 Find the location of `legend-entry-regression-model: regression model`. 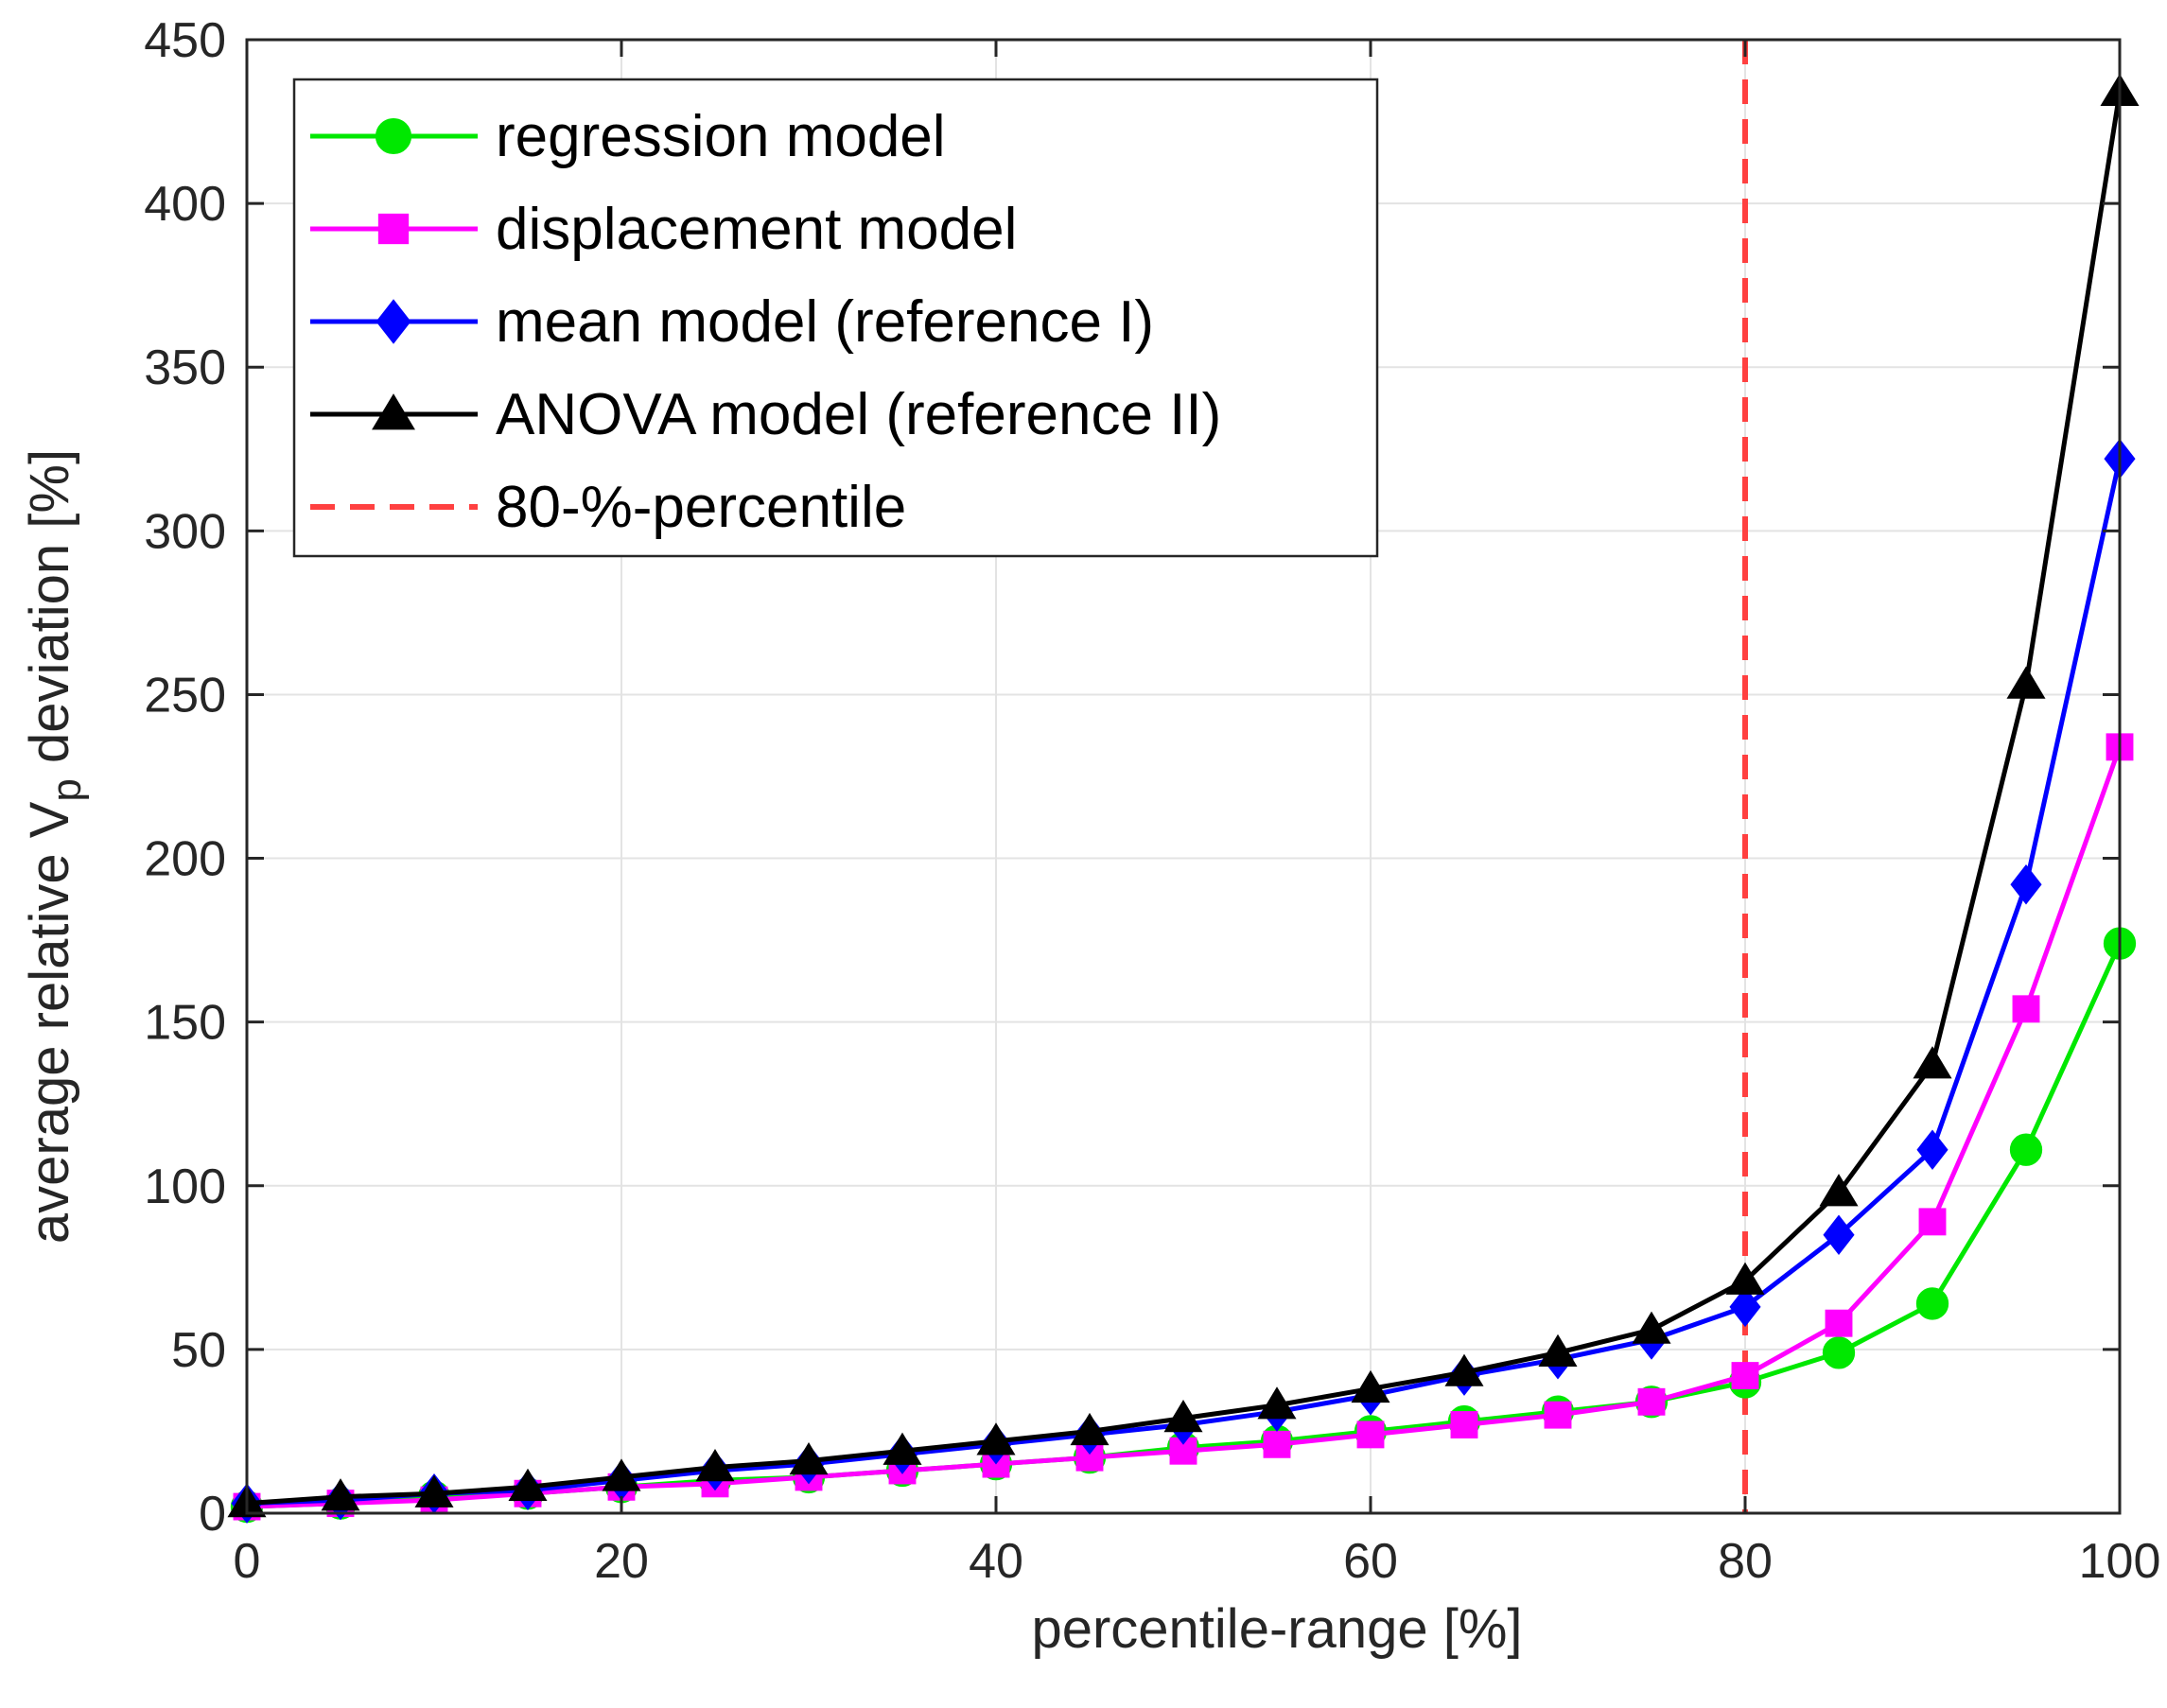

legend-entry-regression-model: regression model is located at coordinates (628, 136).